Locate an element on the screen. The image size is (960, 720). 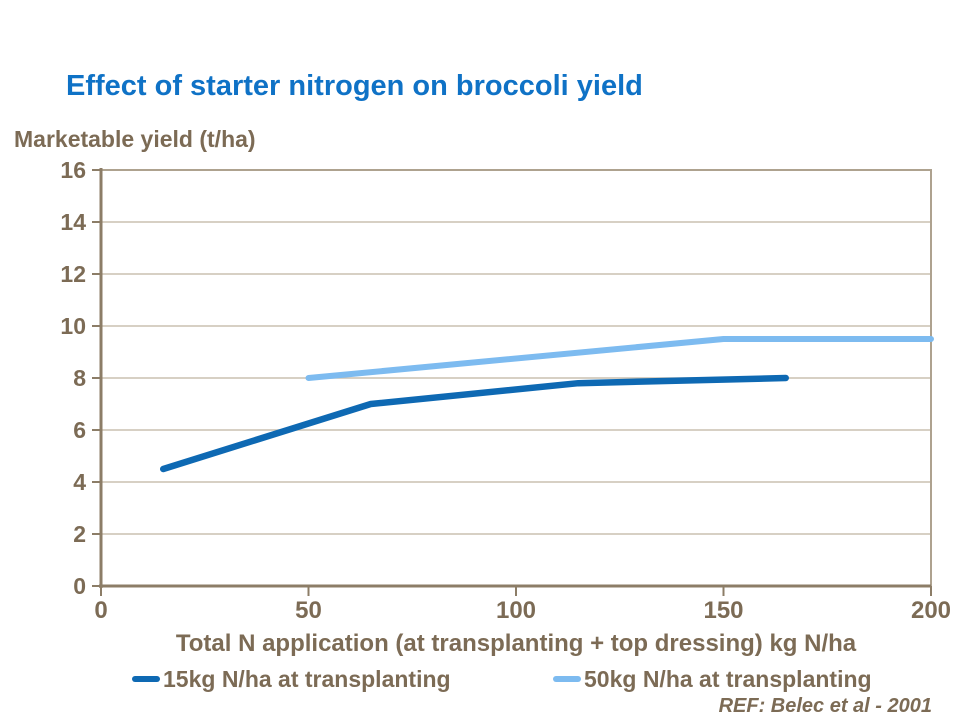
y-tick-label: 12 is located at coordinates (73, 274).